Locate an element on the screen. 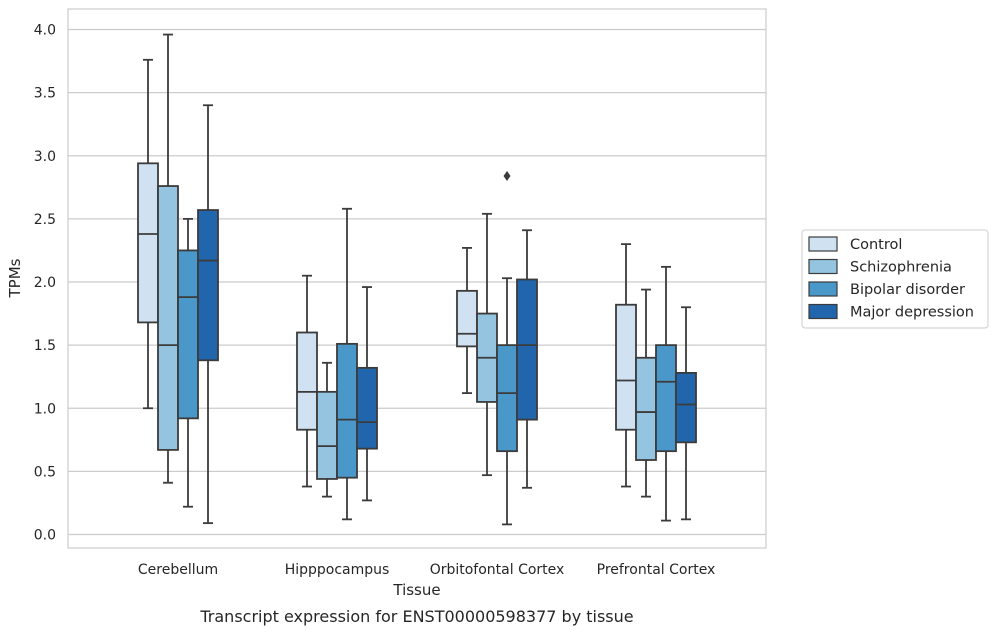 The image size is (997, 634). legend-label: Control is located at coordinates (876, 245).